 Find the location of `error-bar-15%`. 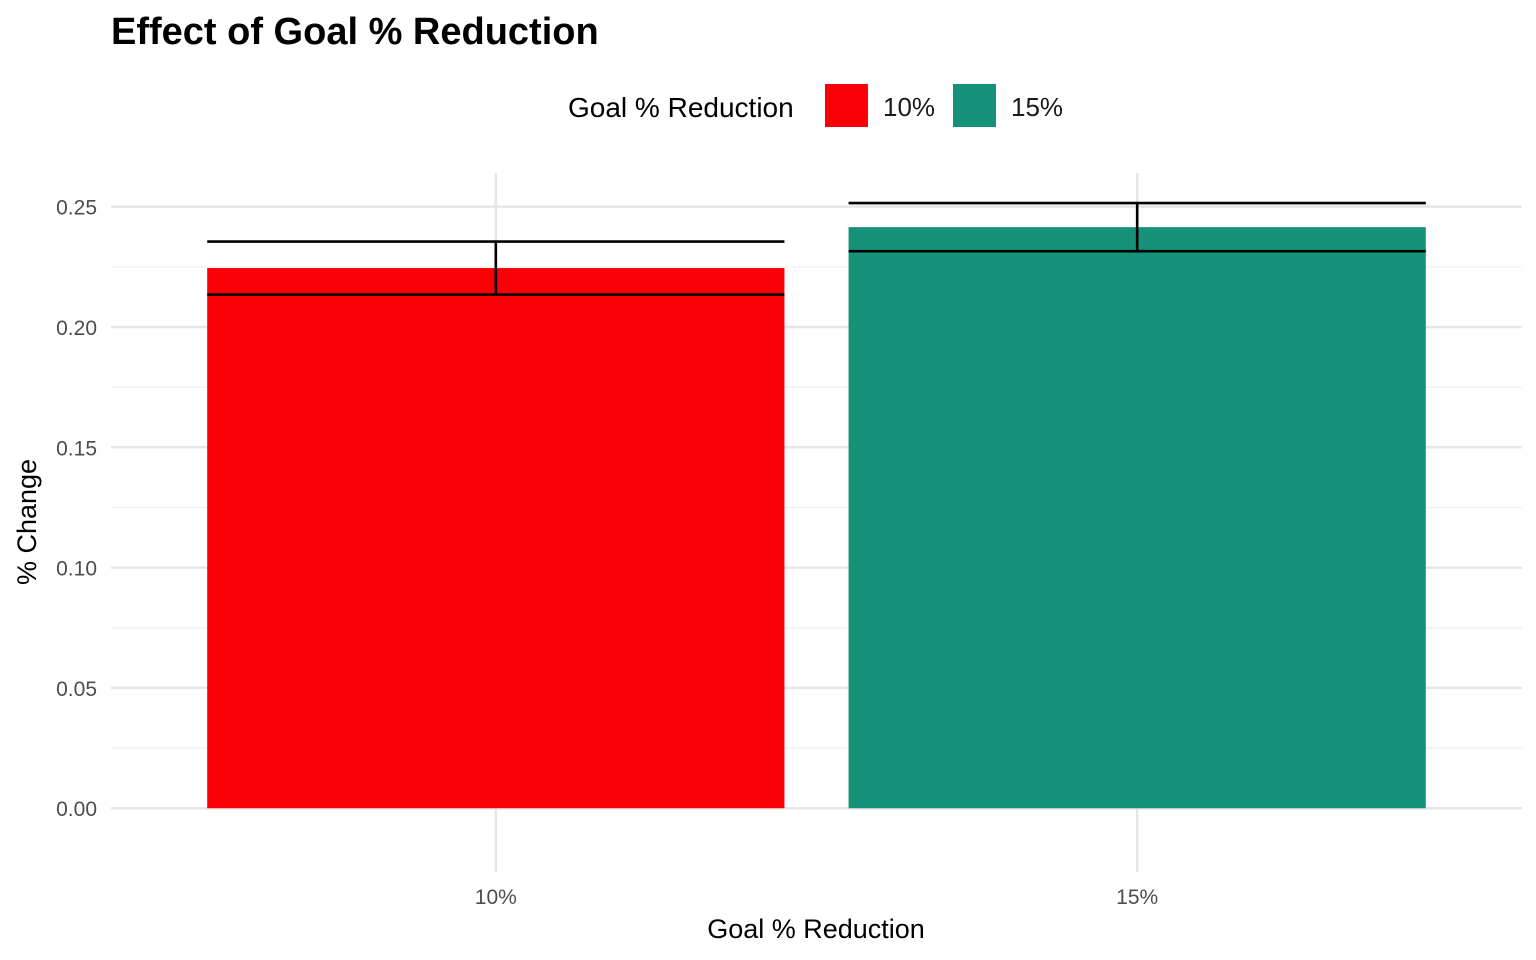

error-bar-15% is located at coordinates (1137, 227).